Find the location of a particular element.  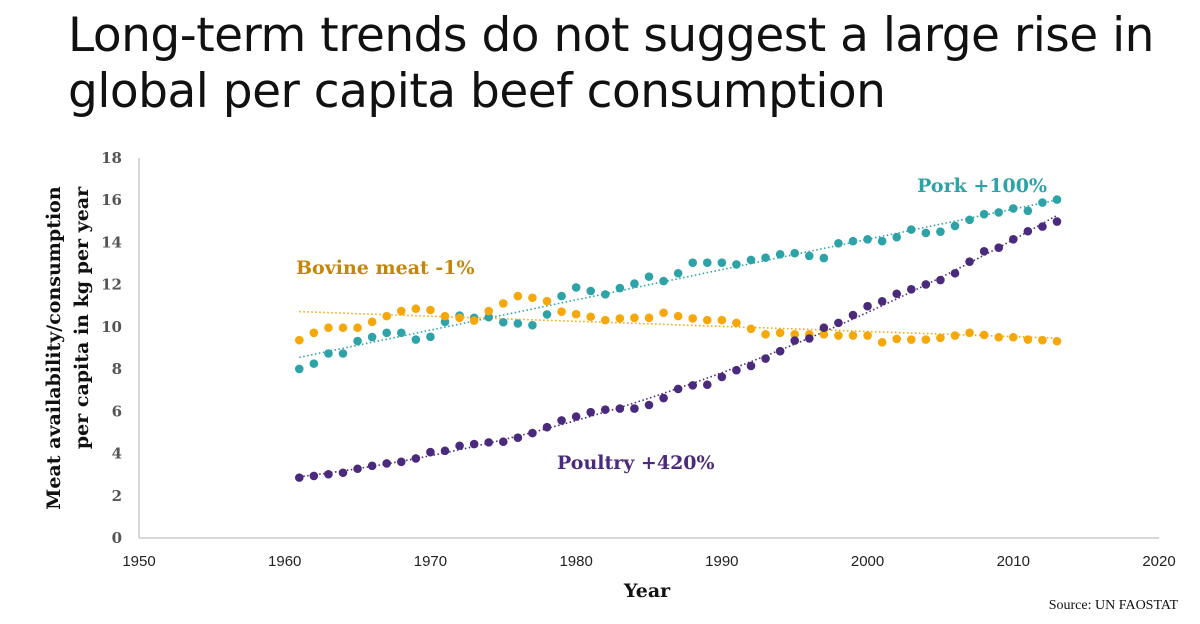

x-tick-label: 1980 is located at coordinates (575, 561).